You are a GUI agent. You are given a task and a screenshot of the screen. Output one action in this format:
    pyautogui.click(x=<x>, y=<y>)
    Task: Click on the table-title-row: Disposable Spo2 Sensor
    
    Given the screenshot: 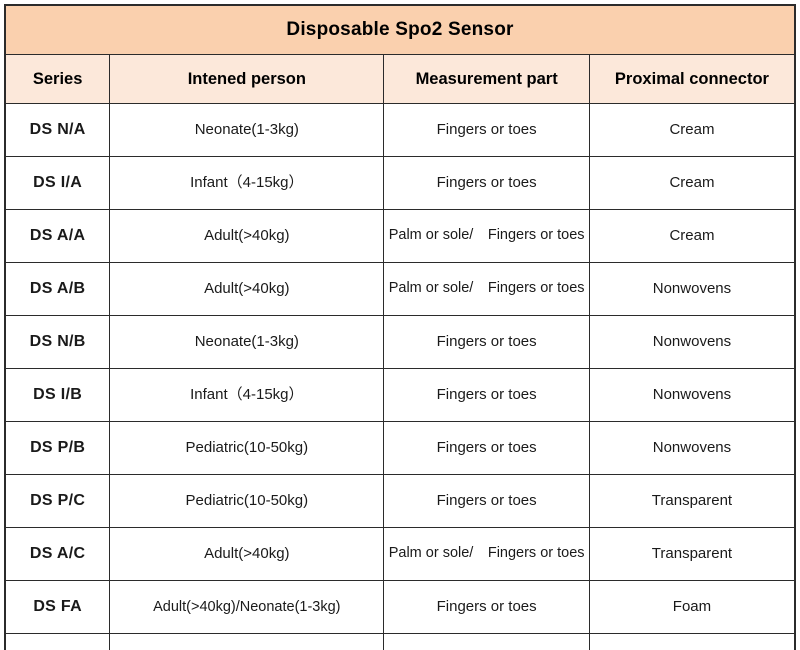 What is the action you would take?
    pyautogui.click(x=400, y=29)
    